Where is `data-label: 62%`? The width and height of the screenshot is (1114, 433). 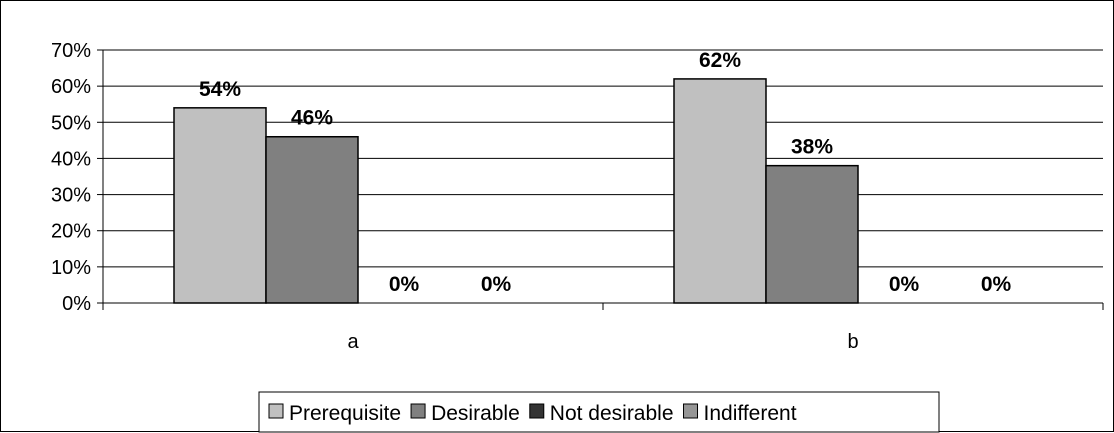 data-label: 62% is located at coordinates (720, 60).